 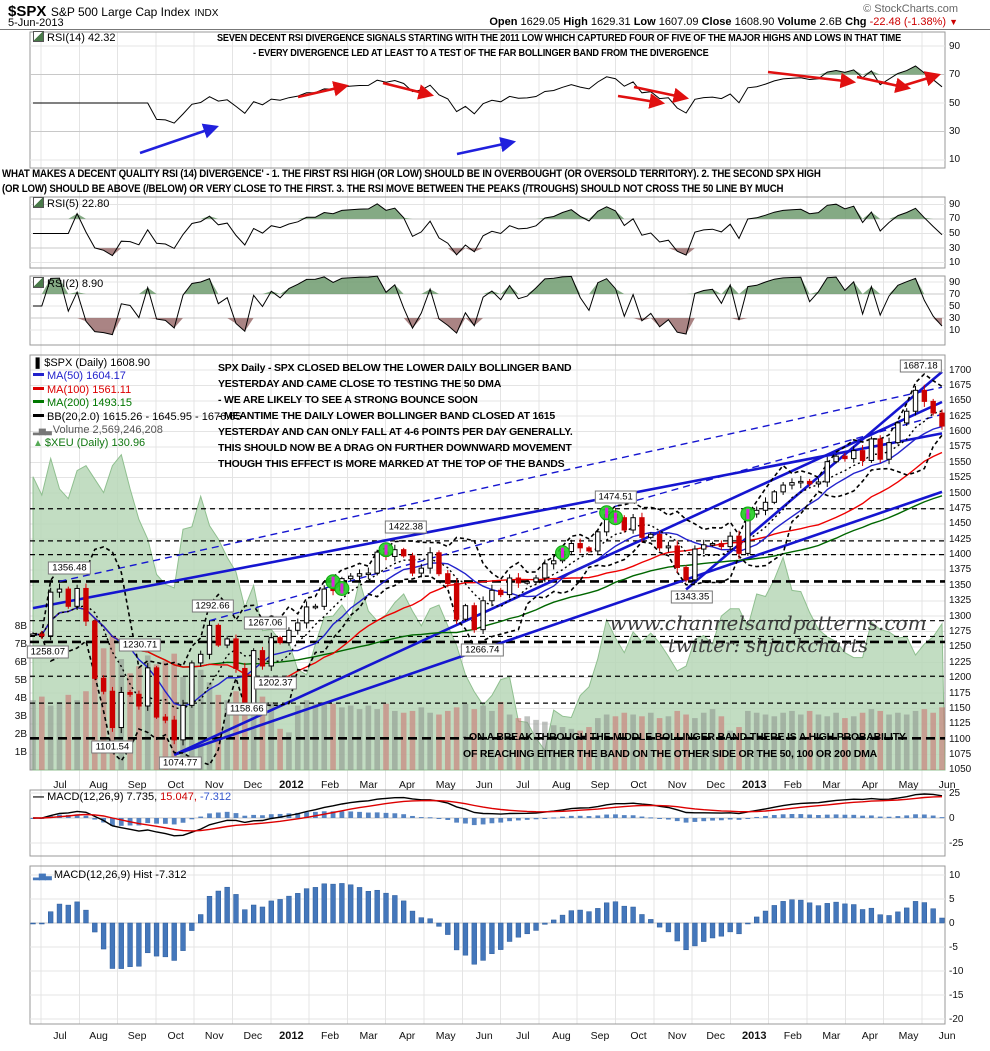 What do you see at coordinates (38, 363) in the screenshot?
I see `candle-icon: ❚` at bounding box center [38, 363].